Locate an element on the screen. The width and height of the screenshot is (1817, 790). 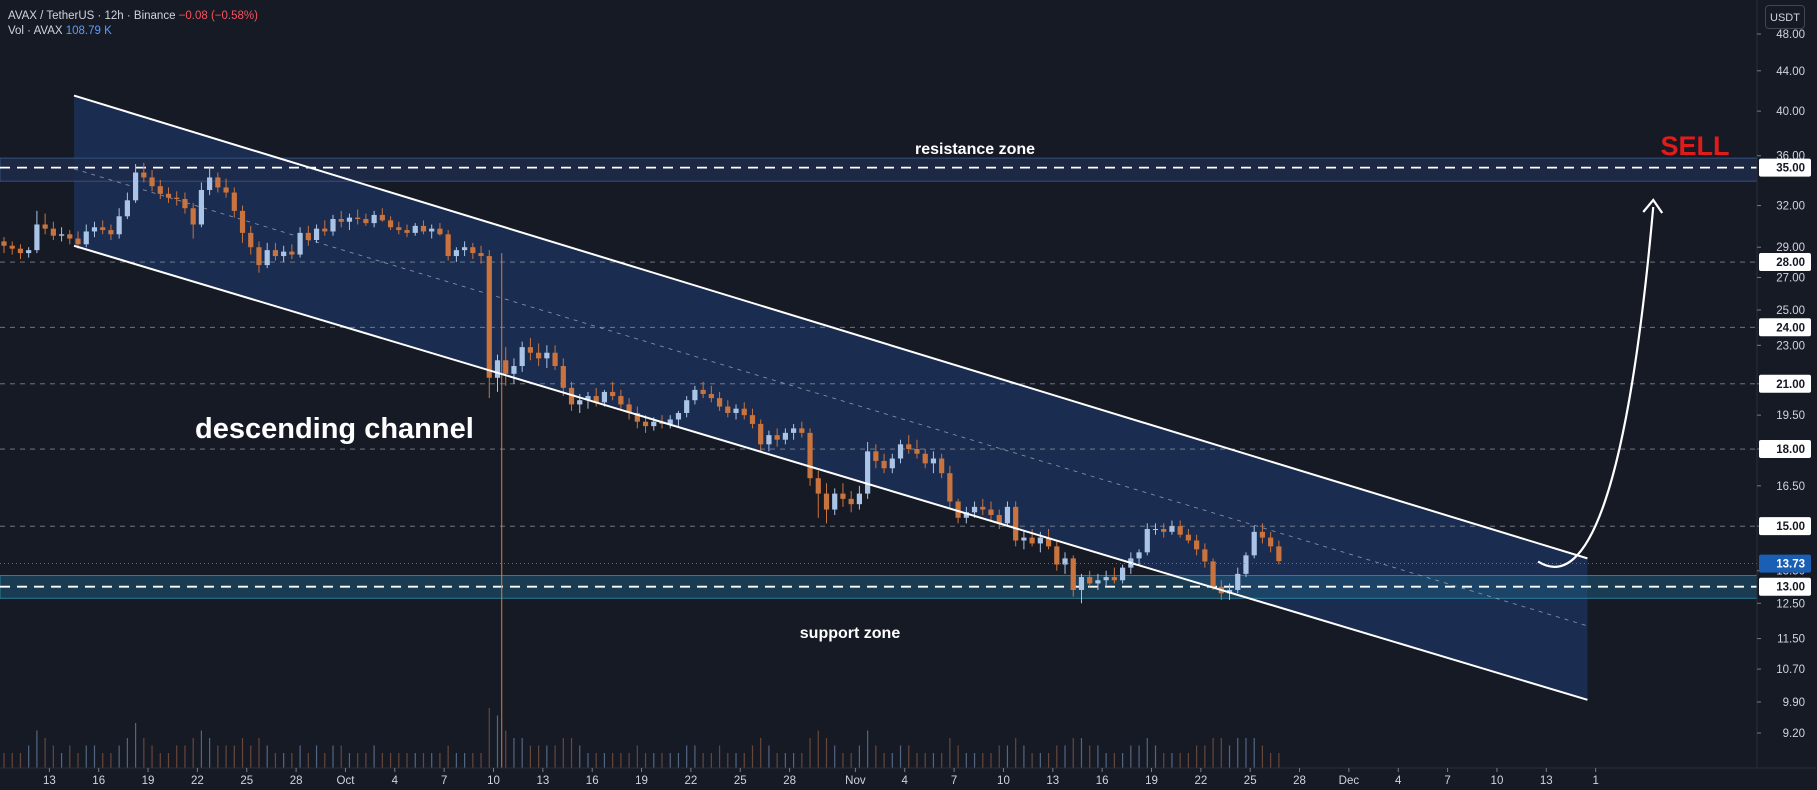
level-price-tag: 21.00 is located at coordinates (1790, 385).